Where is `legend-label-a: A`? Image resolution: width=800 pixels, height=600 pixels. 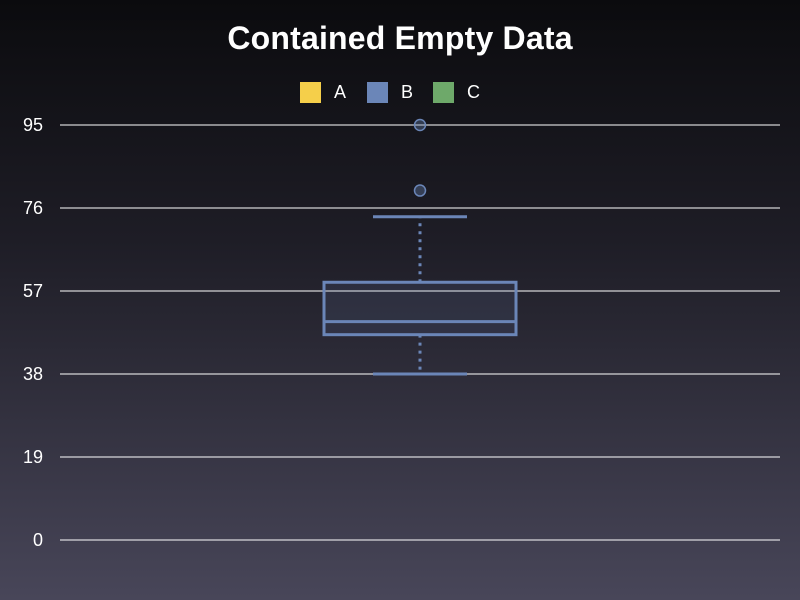
legend-label-a: A is located at coordinates (340, 91).